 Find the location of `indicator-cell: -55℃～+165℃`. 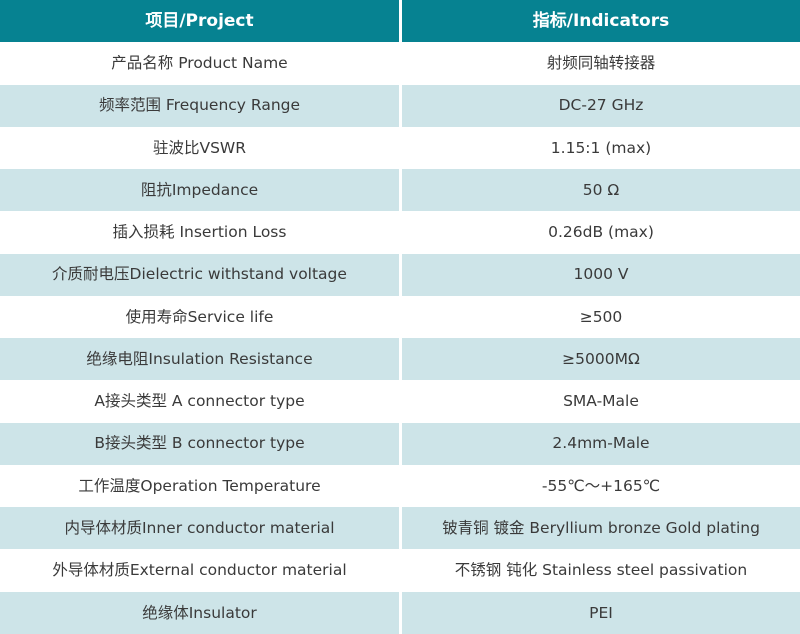

indicator-cell: -55℃～+165℃ is located at coordinates (601, 486).